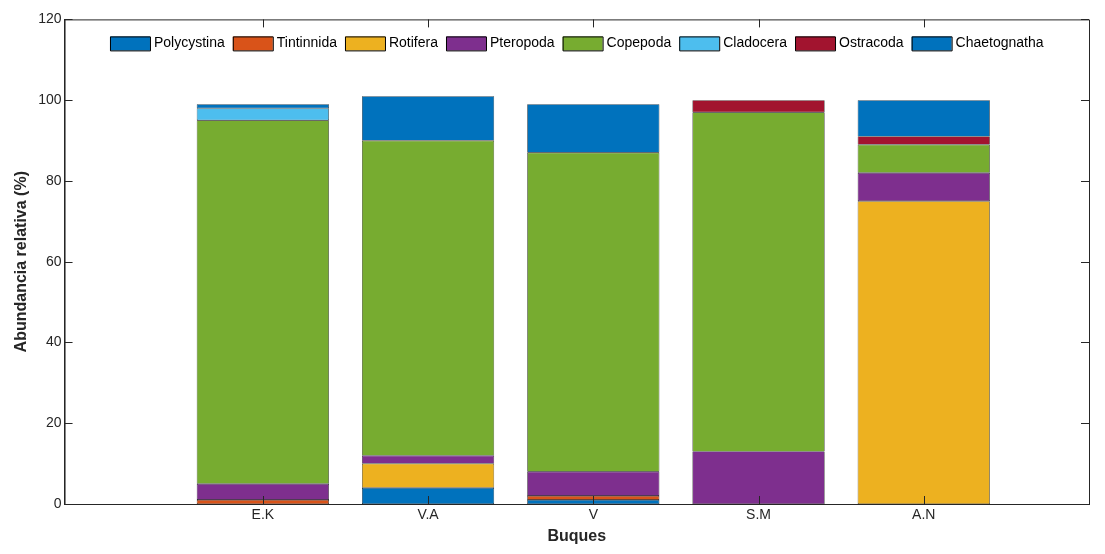 The width and height of the screenshot is (1105, 554). What do you see at coordinates (758, 514) in the screenshot?
I see `x-tick-label: S.M` at bounding box center [758, 514].